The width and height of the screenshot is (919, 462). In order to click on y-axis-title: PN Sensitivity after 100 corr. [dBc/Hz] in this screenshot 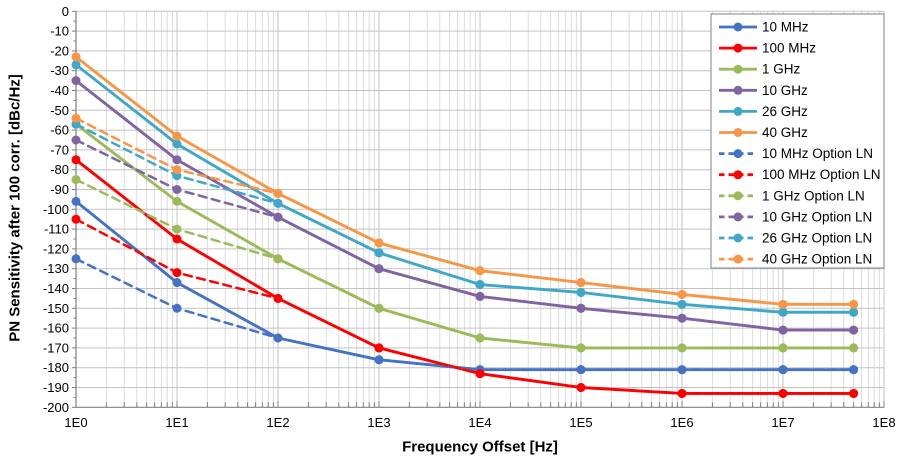, I will do `click(15, 208)`.